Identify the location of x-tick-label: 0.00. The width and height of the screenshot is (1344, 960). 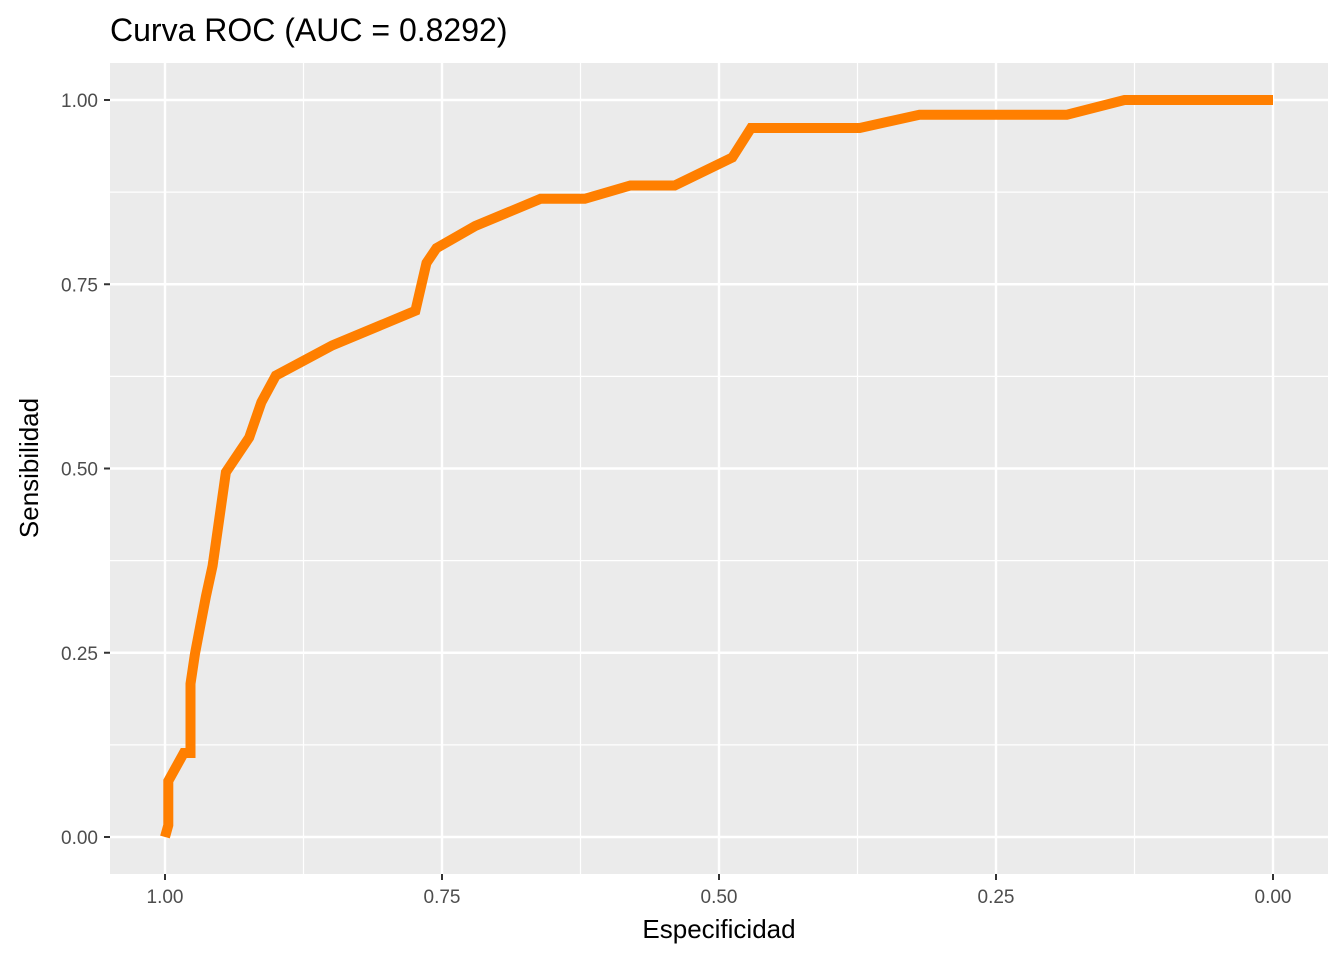
(1273, 897).